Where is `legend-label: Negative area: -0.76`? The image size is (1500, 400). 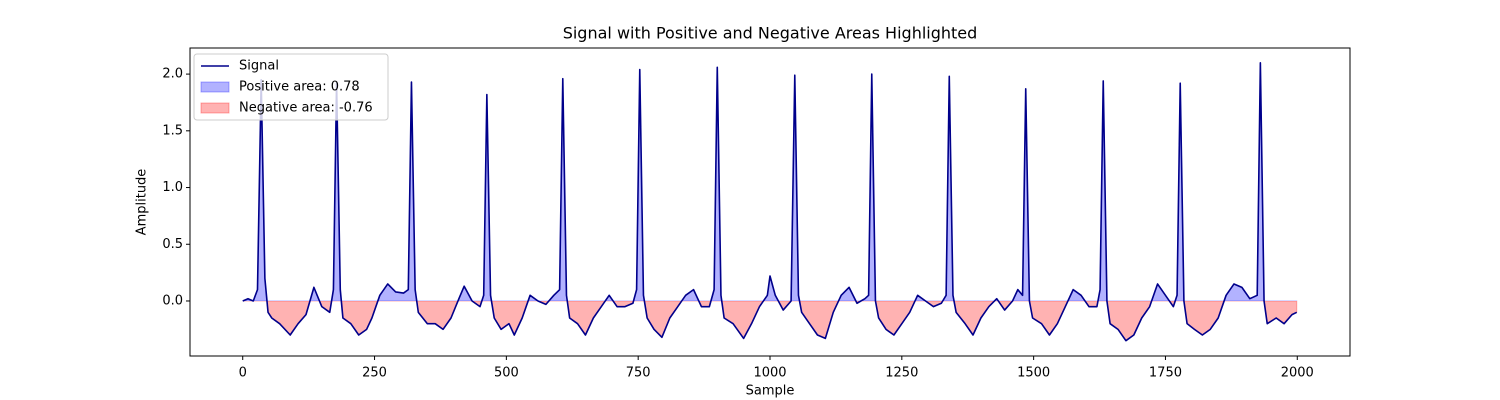 legend-label: Negative area: -0.76 is located at coordinates (306, 108).